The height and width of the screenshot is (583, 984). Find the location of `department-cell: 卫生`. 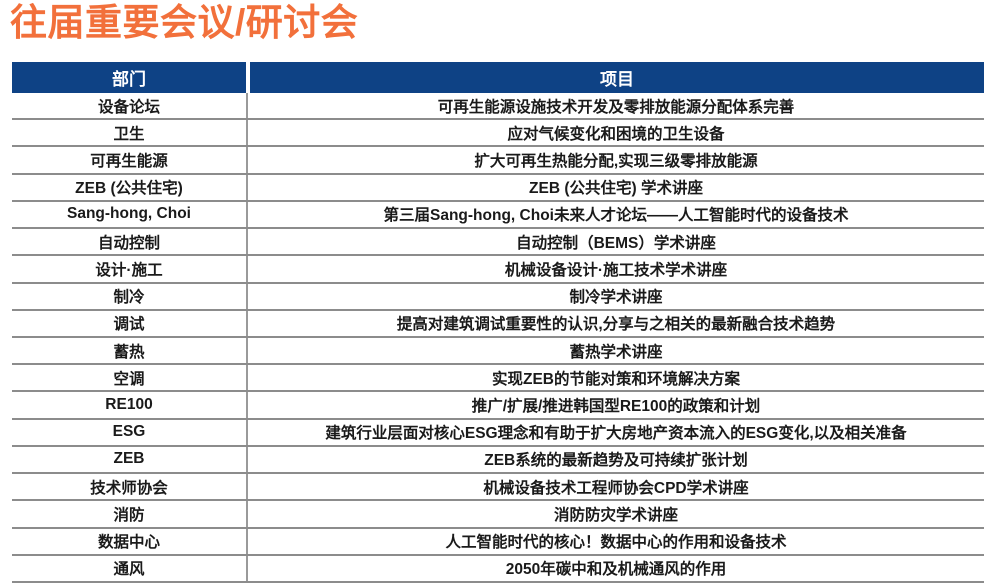

department-cell: 卫生 is located at coordinates (129, 134).